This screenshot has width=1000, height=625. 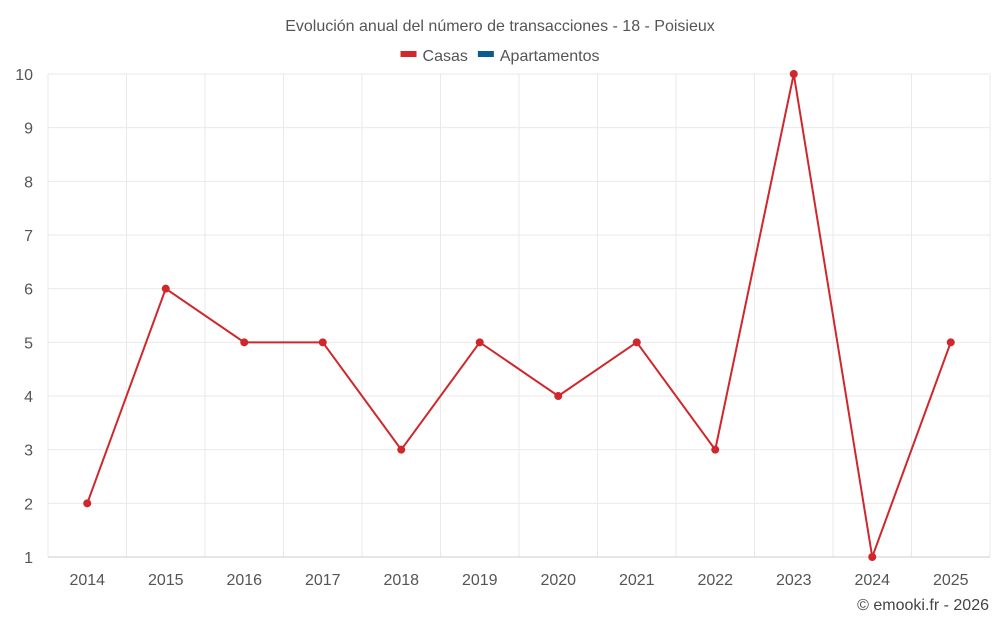 What do you see at coordinates (480, 580) in the screenshot?
I see `x-tick-label: 2019` at bounding box center [480, 580].